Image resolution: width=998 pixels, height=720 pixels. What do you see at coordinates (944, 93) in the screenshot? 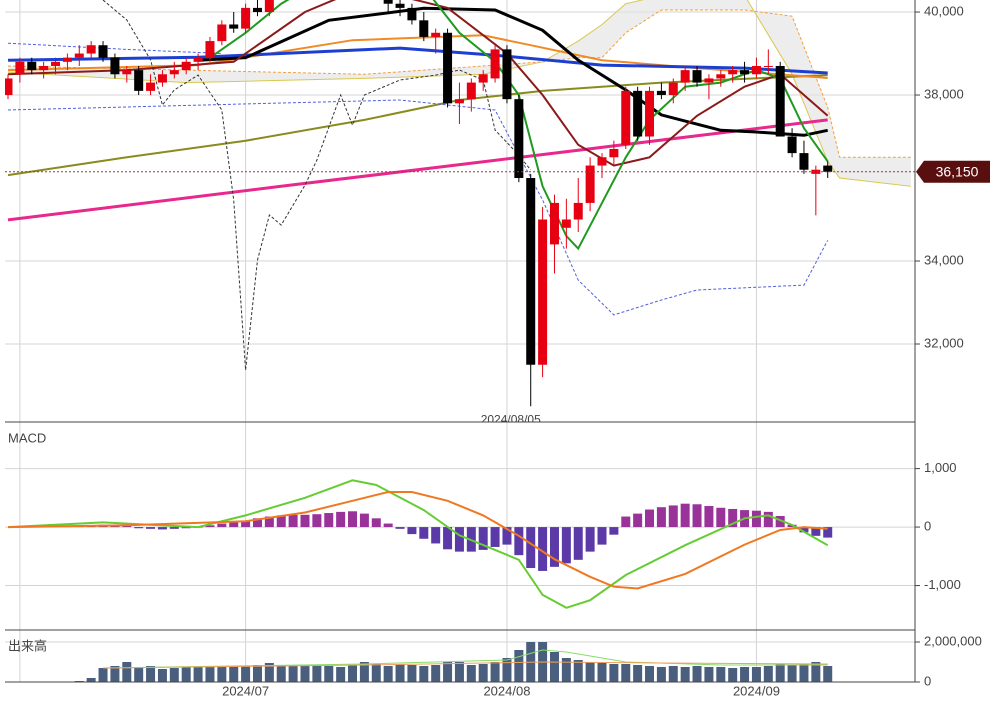
I see `y-tick-label: 38,000` at bounding box center [944, 93].